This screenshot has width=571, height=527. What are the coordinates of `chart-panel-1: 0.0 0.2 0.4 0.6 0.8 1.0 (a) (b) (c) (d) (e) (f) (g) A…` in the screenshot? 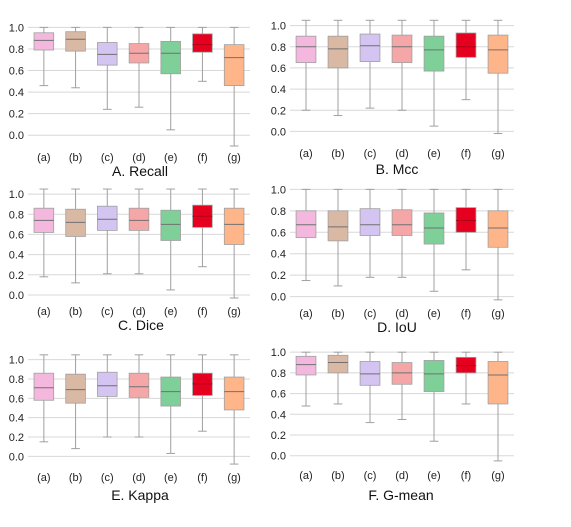 It's located at (129, 100).